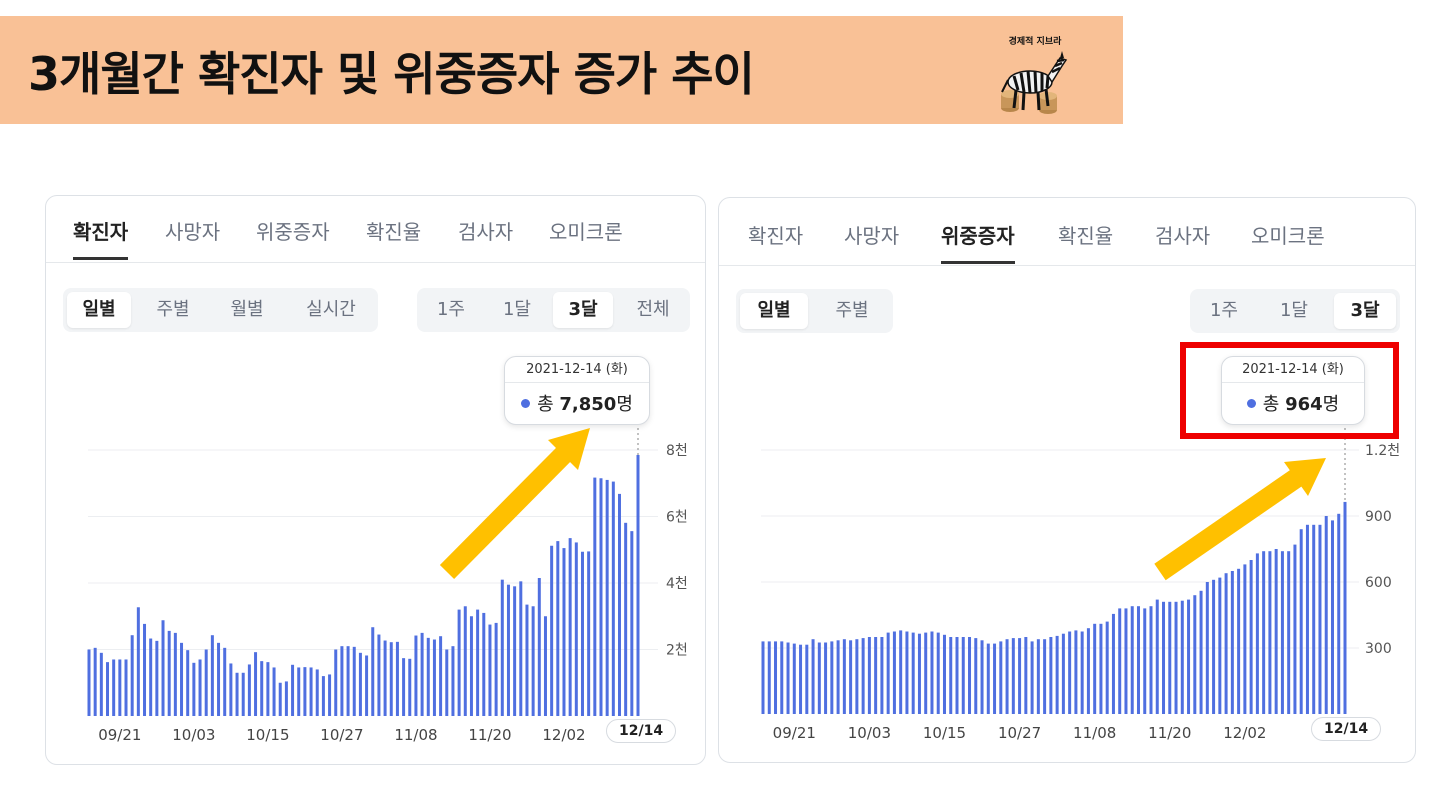  I want to click on daily-button: 일별, so click(99, 310).